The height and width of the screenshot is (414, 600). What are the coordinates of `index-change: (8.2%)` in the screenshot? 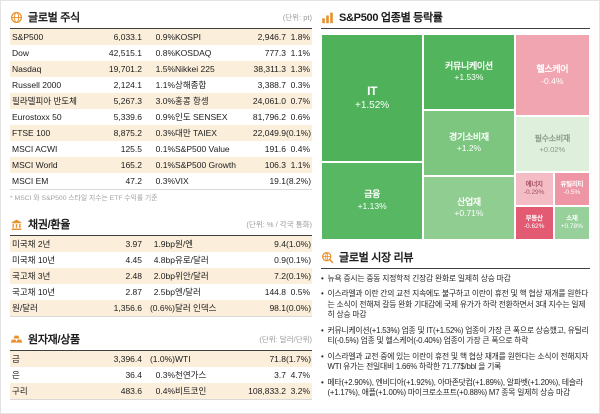 It's located at (299, 181).